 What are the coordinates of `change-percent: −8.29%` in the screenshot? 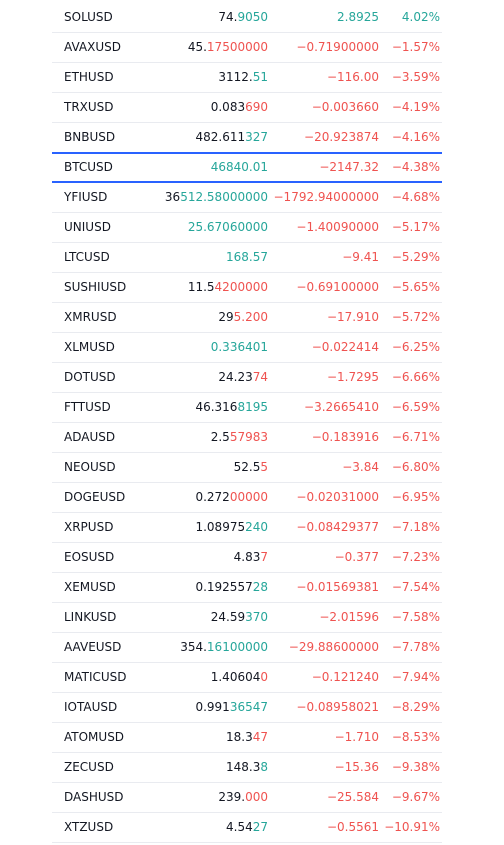 It's located at (415, 707).